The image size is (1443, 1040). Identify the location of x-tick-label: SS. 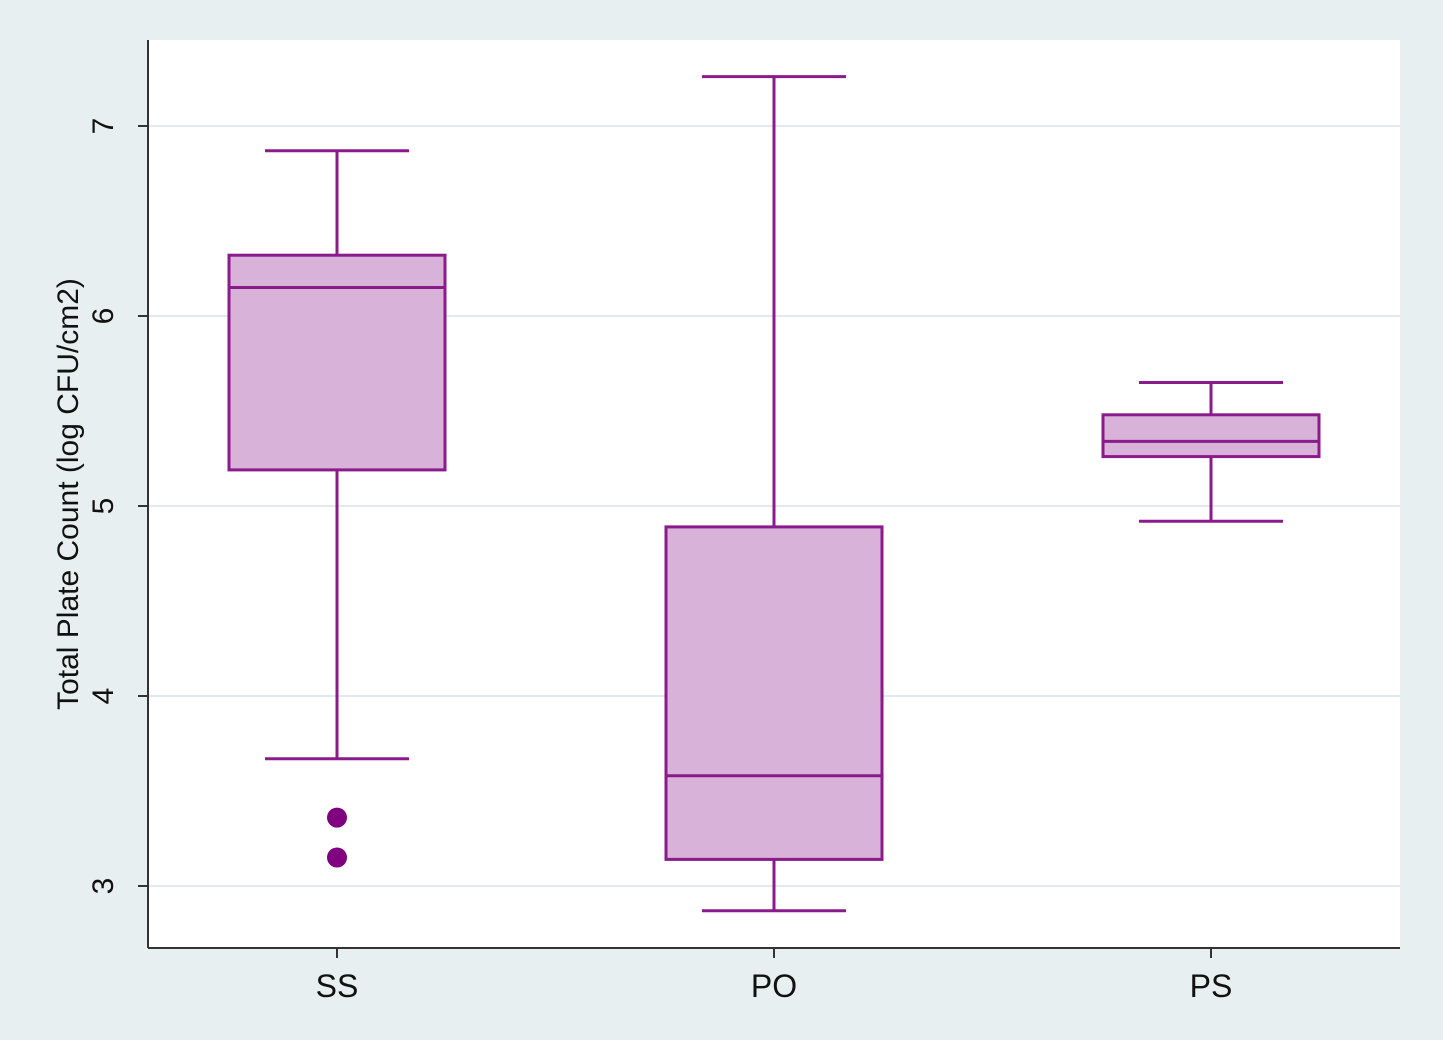
(337, 986).